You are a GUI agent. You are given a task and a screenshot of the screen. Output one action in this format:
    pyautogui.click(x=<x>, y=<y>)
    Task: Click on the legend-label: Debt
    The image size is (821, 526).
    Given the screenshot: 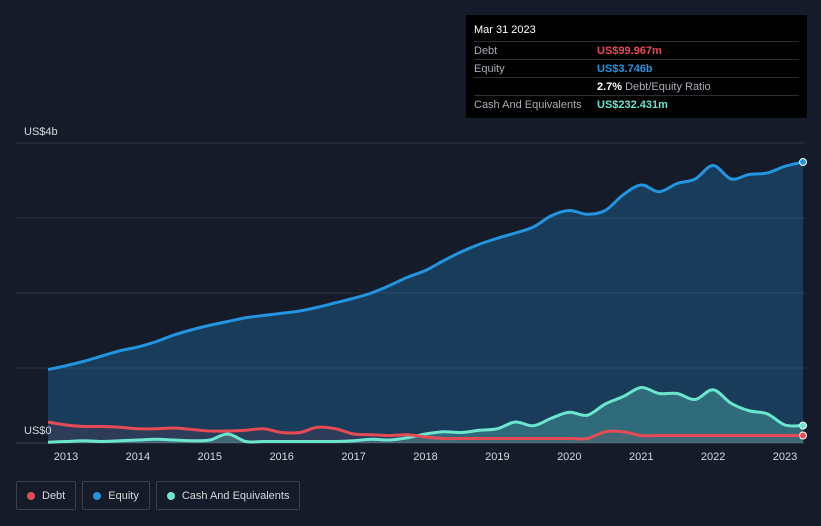 What is the action you would take?
    pyautogui.click(x=54, y=495)
    